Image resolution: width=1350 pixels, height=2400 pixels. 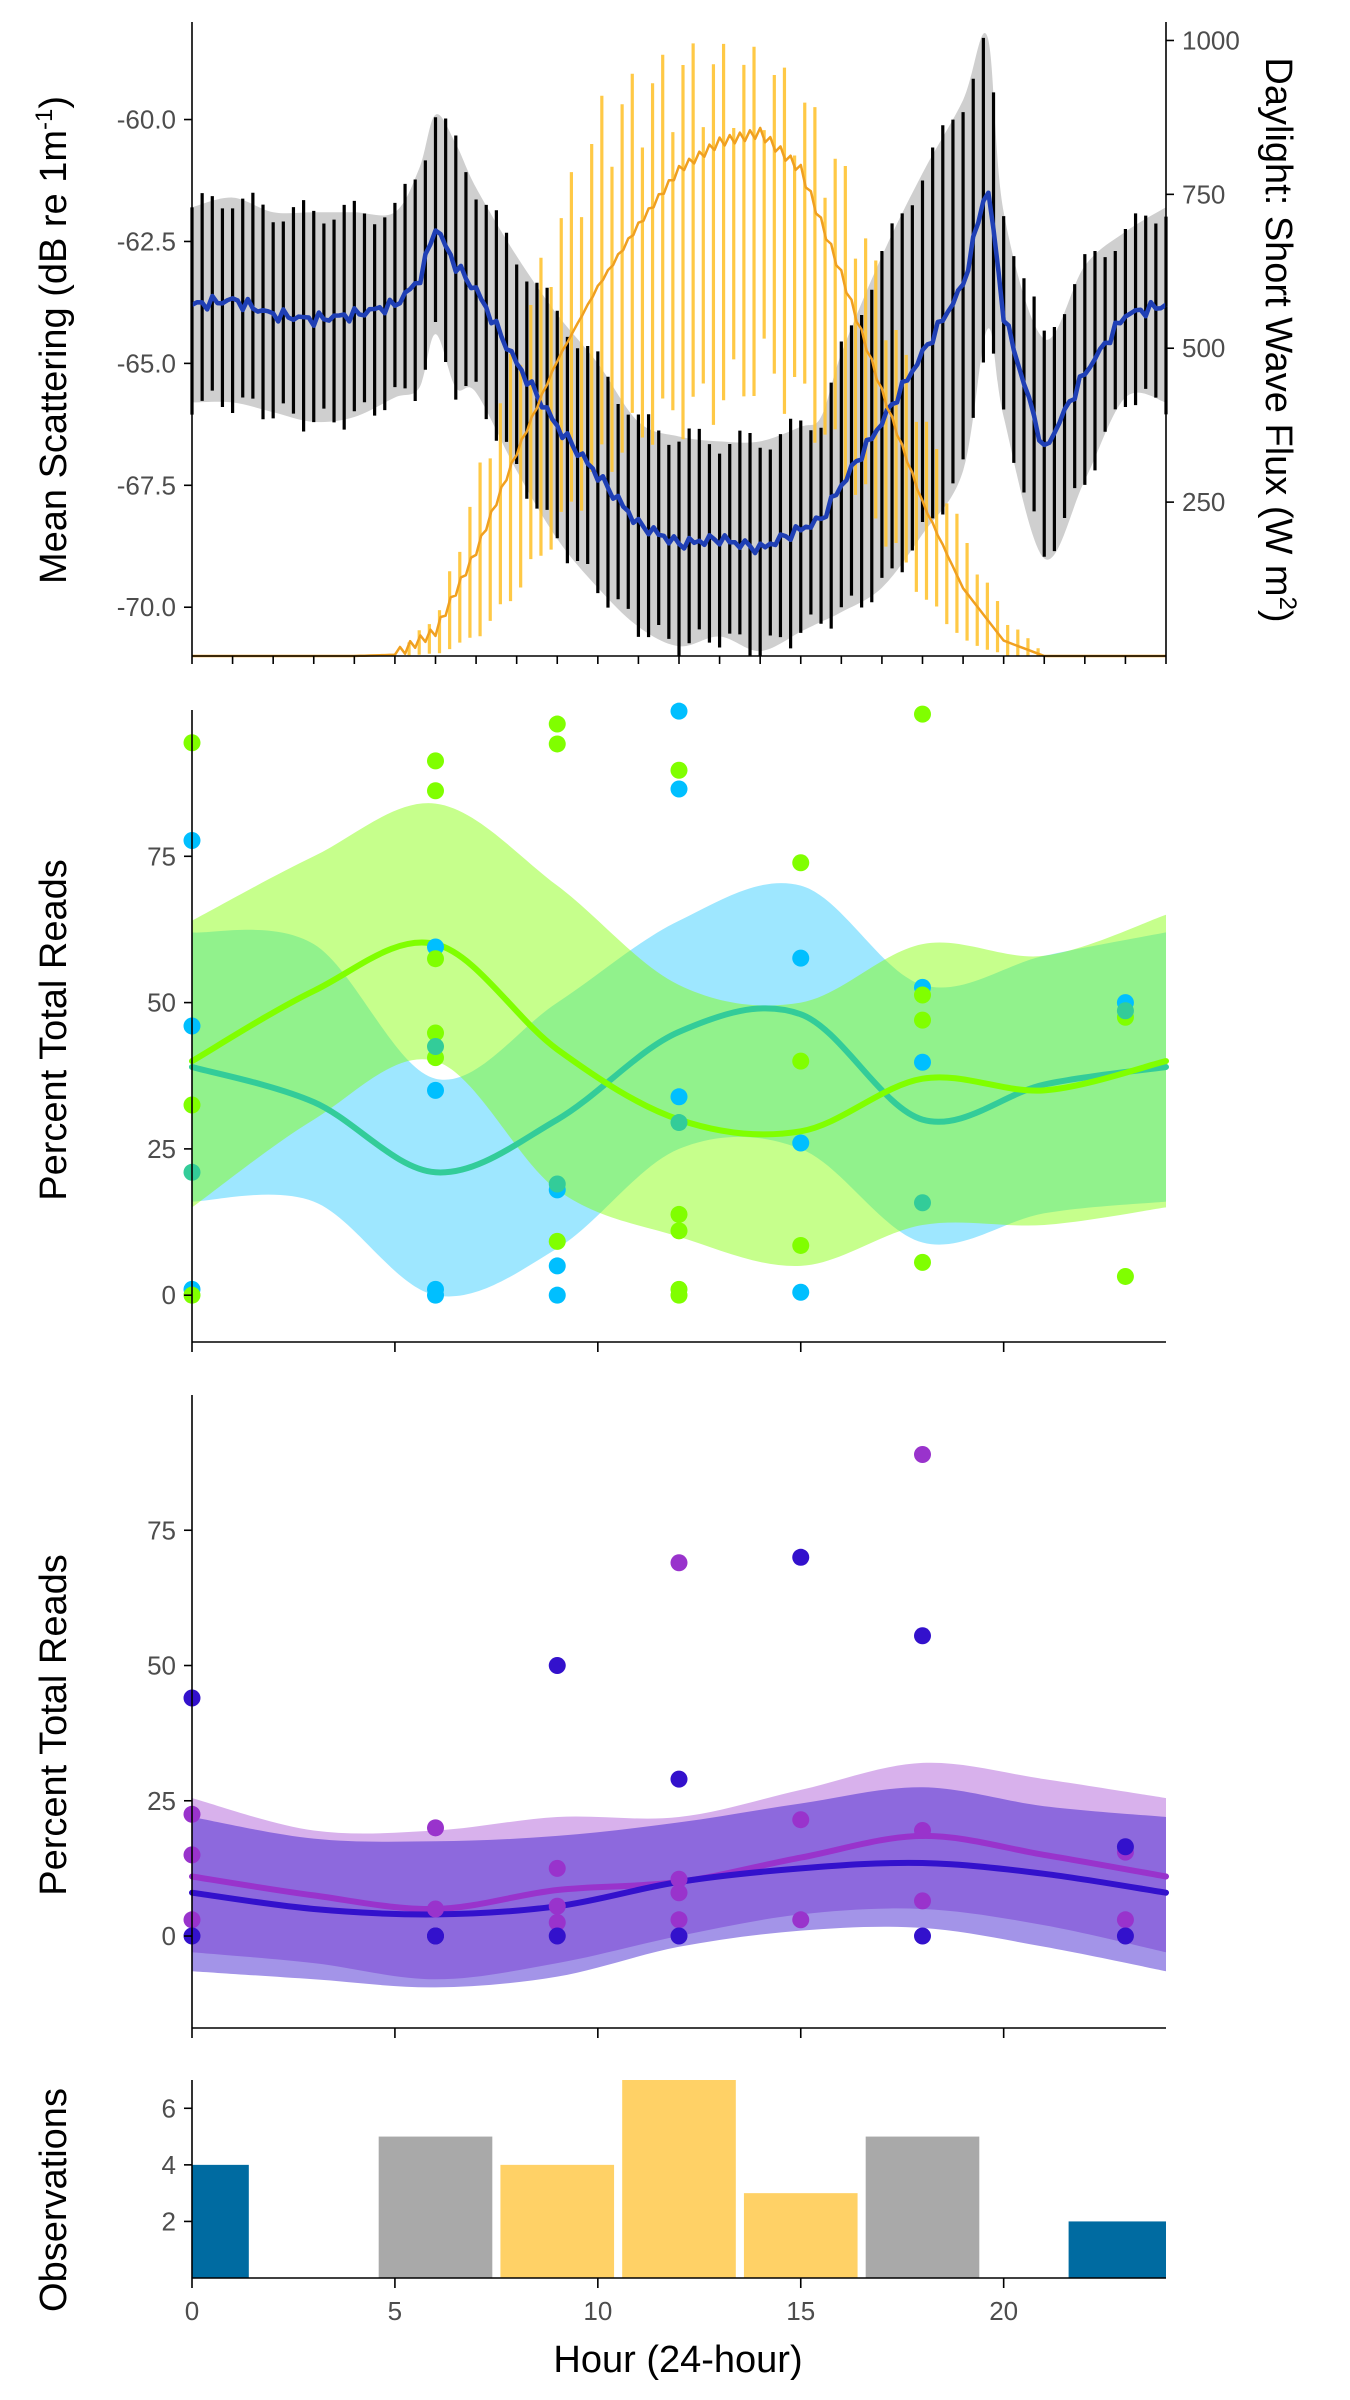 I want to click on observations-x-tick-label: 15, so click(x=800, y=2311).